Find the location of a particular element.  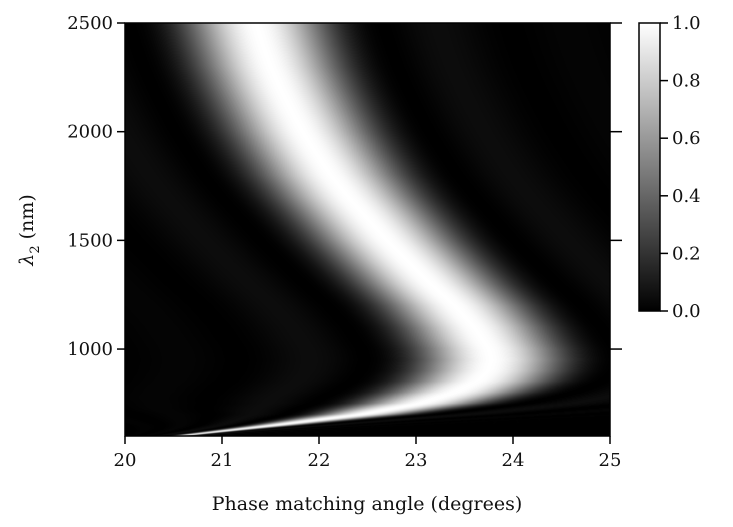

y-tick-label: 2500 is located at coordinates (90, 23).